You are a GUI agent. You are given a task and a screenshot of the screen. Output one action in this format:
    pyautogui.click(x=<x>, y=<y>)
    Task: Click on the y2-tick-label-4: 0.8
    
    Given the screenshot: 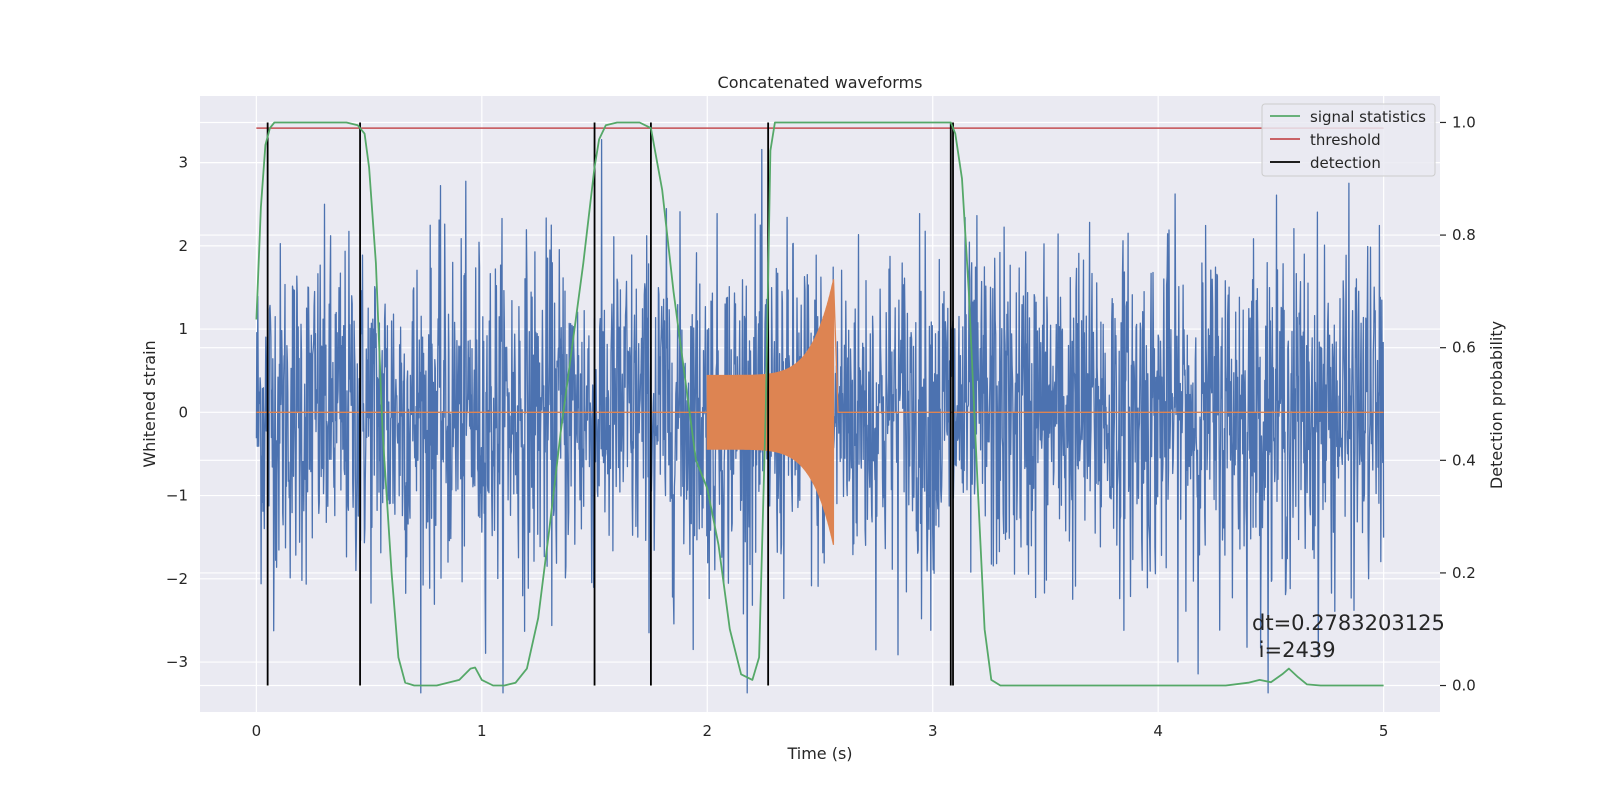 What is the action you would take?
    pyautogui.click(x=1464, y=235)
    